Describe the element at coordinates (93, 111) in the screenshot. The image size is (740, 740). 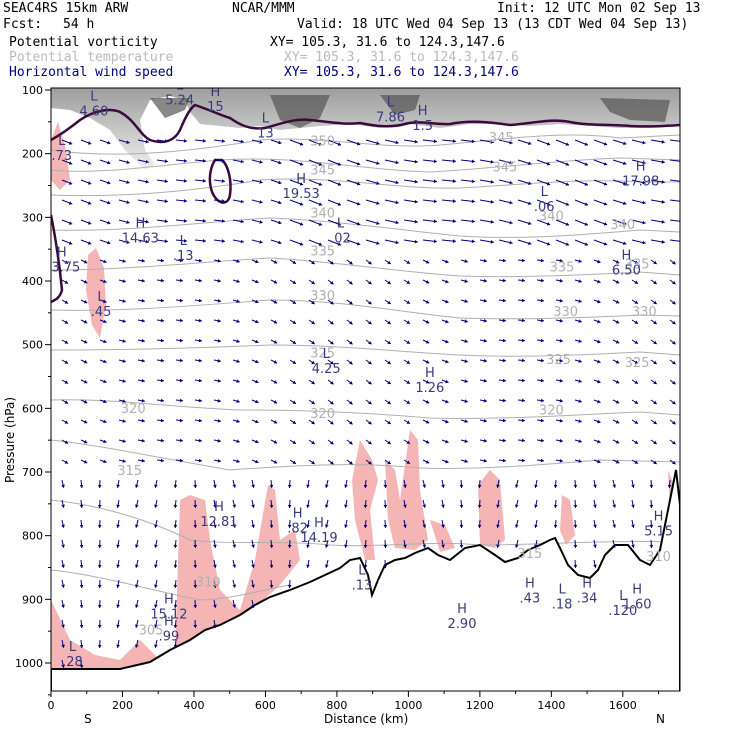
I see `extremum-value: 4.60` at that location.